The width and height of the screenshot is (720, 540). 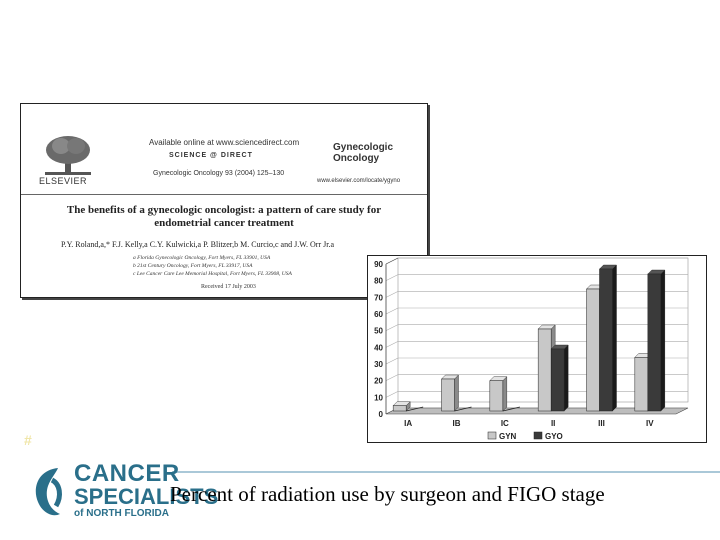 I want to click on bar-gyn-ic-side, so click(x=505, y=394).